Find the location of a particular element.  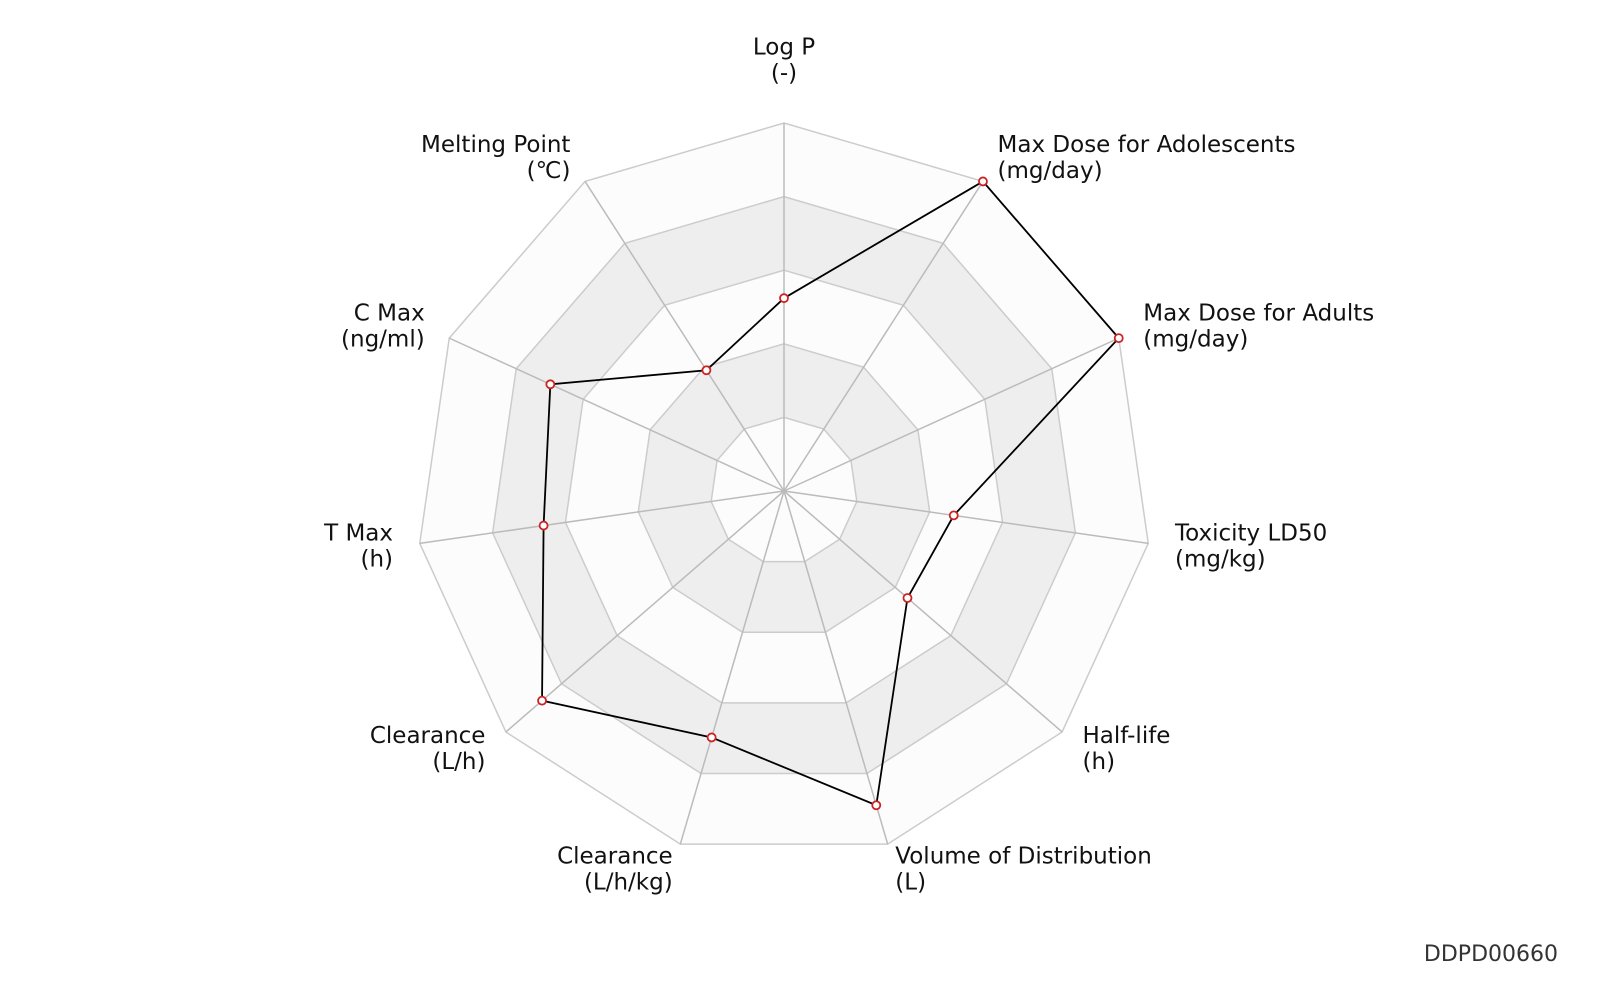

axis-label: T Max is located at coordinates (358, 534).